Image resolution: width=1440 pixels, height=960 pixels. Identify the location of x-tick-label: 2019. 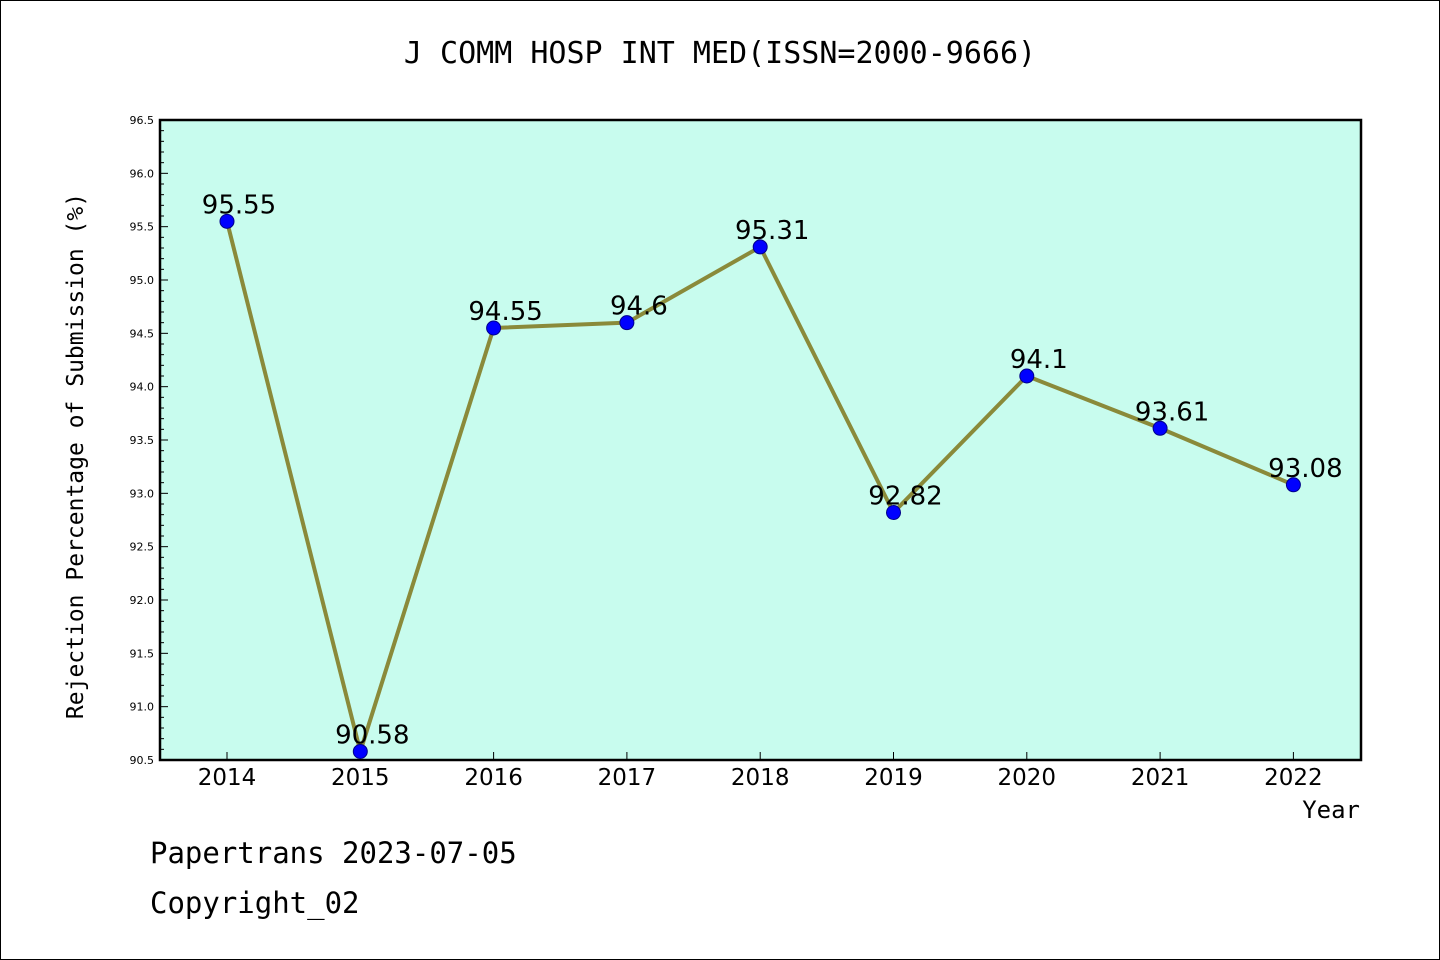
(893, 778).